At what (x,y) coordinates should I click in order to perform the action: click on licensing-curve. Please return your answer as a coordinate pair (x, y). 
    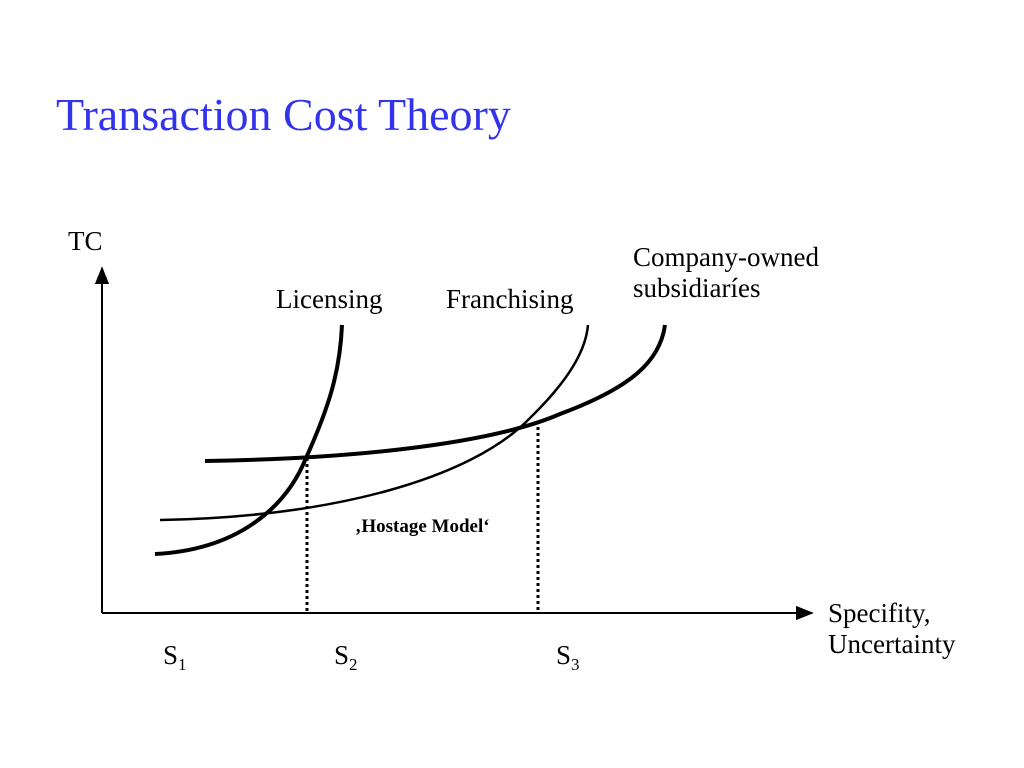
    Looking at the image, I should click on (249, 440).